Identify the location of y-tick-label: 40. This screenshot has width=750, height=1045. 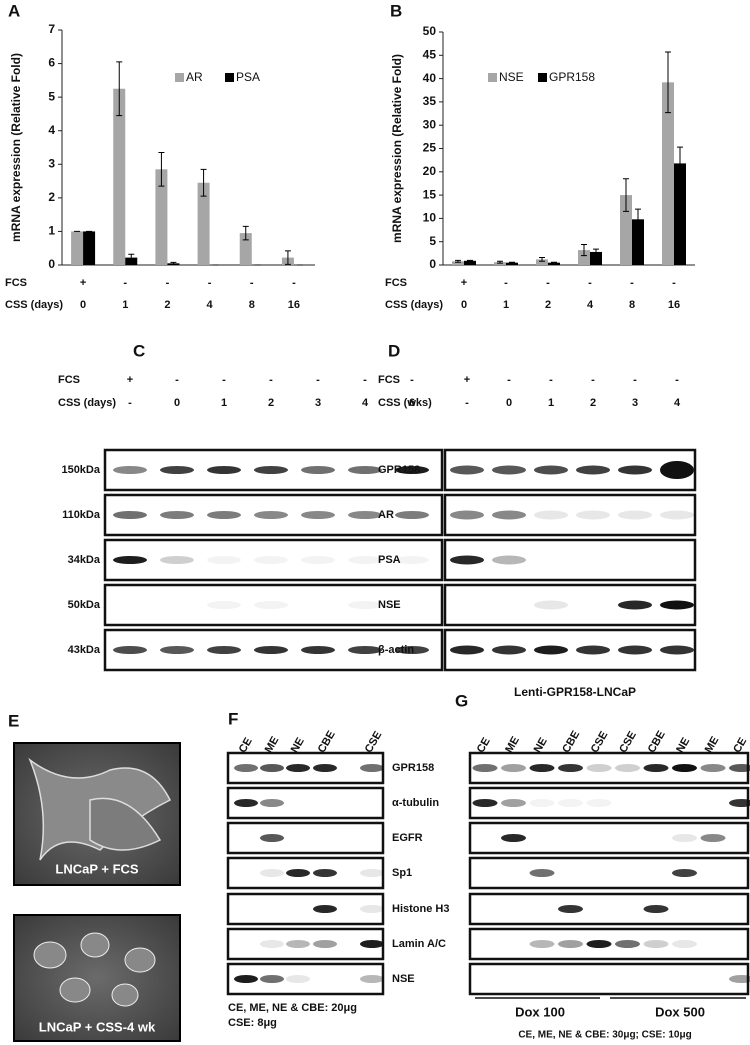
(430, 78).